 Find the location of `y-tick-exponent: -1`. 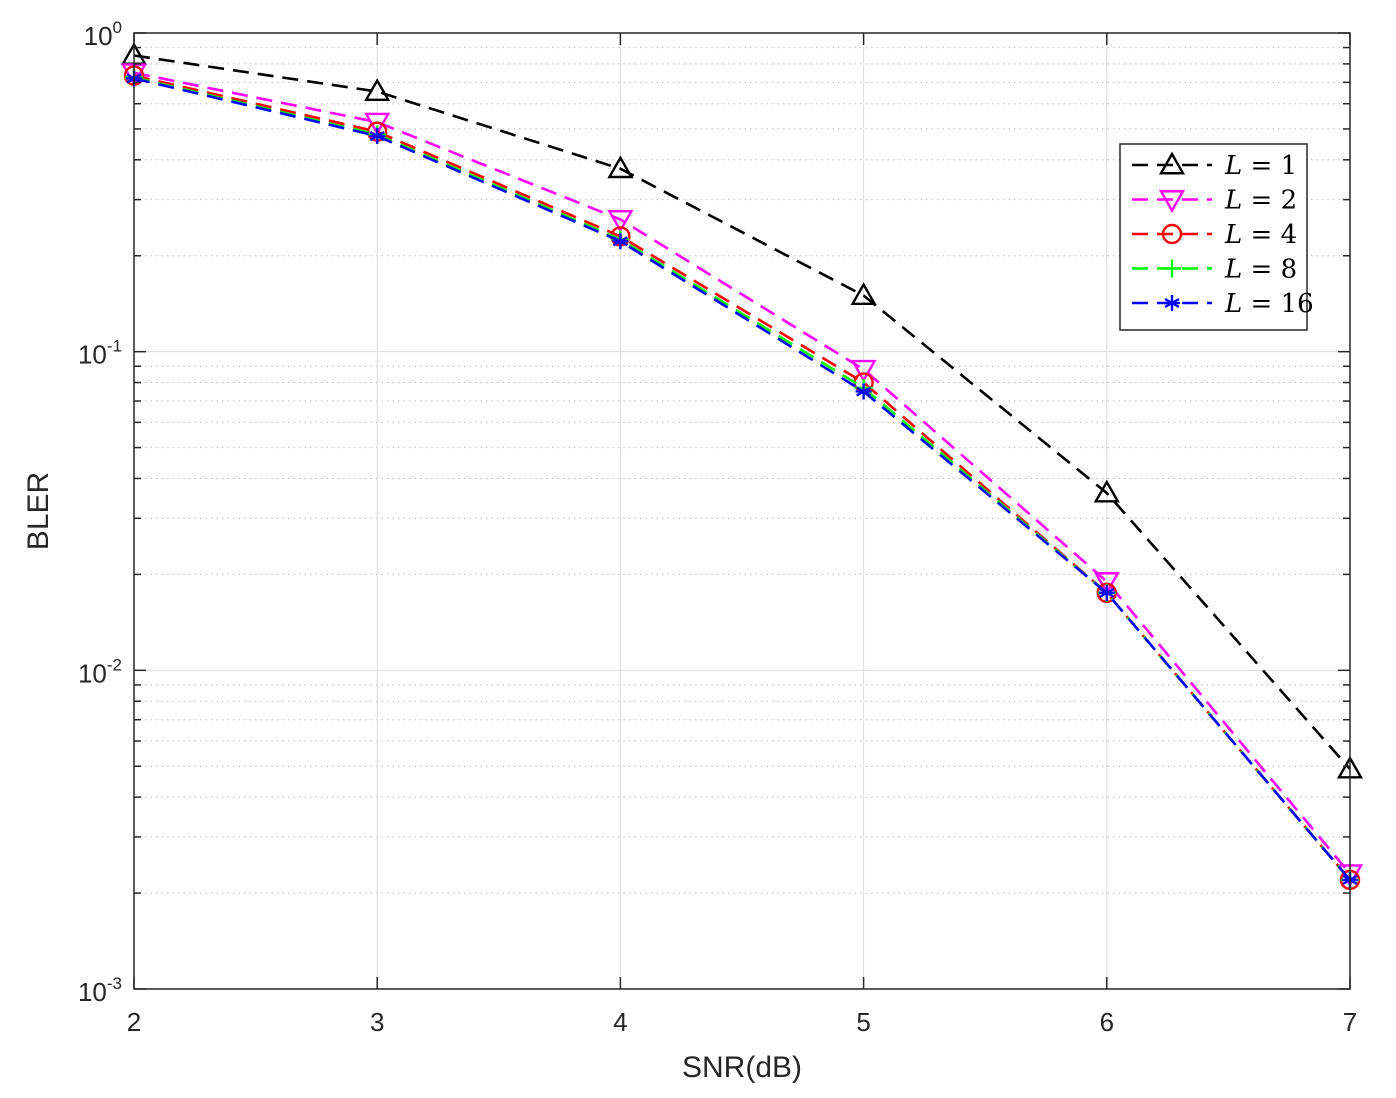

y-tick-exponent: -1 is located at coordinates (114, 346).